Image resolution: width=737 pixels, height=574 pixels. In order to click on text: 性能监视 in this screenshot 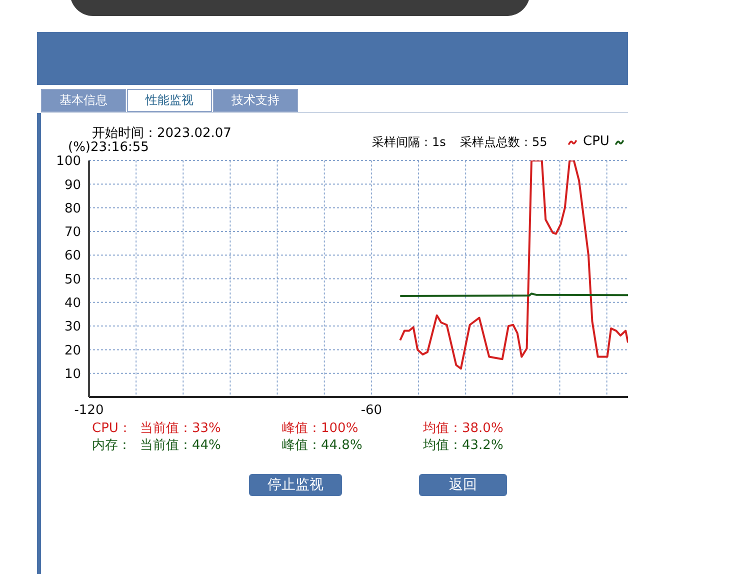, I will do `click(169, 100)`.